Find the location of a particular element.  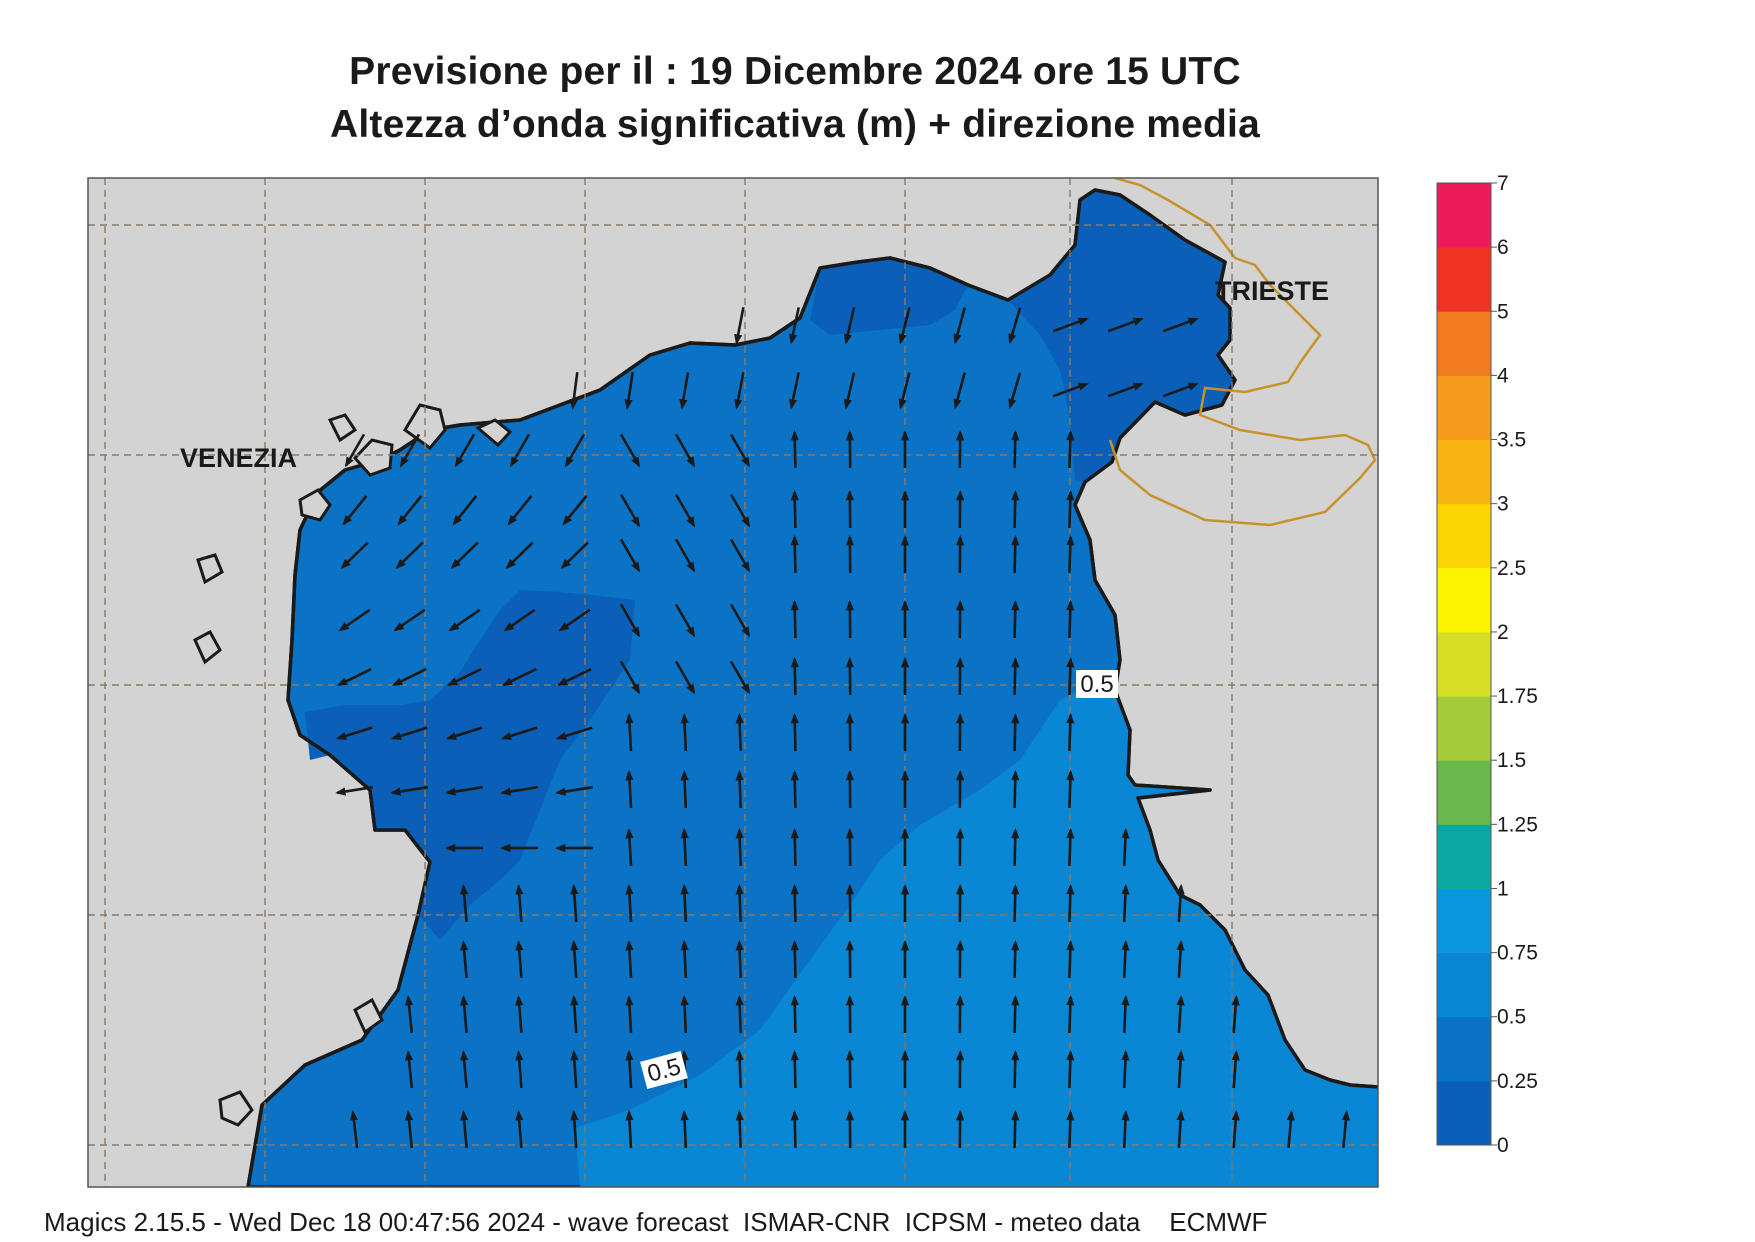

colorbar-tick-label: 7 is located at coordinates (1503, 183).